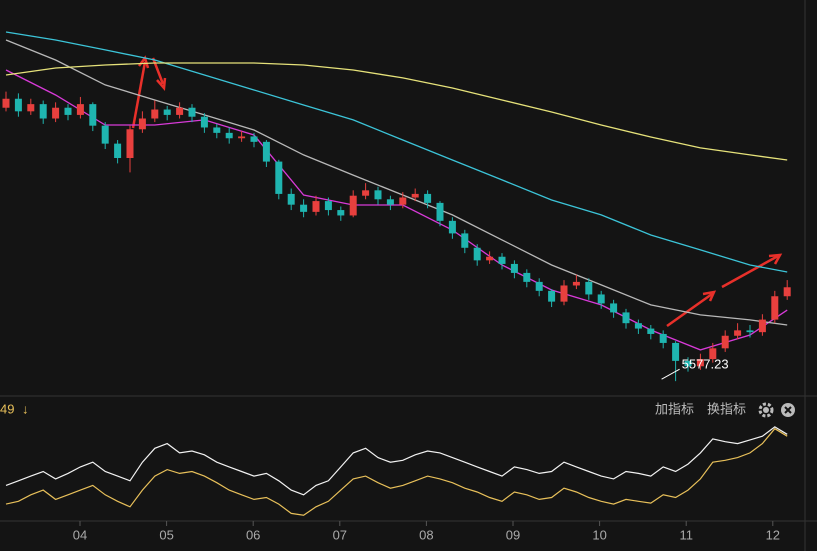 Image resolution: width=817 pixels, height=551 pixels. What do you see at coordinates (7, 408) in the screenshot?
I see `indicator-value: 49` at bounding box center [7, 408].